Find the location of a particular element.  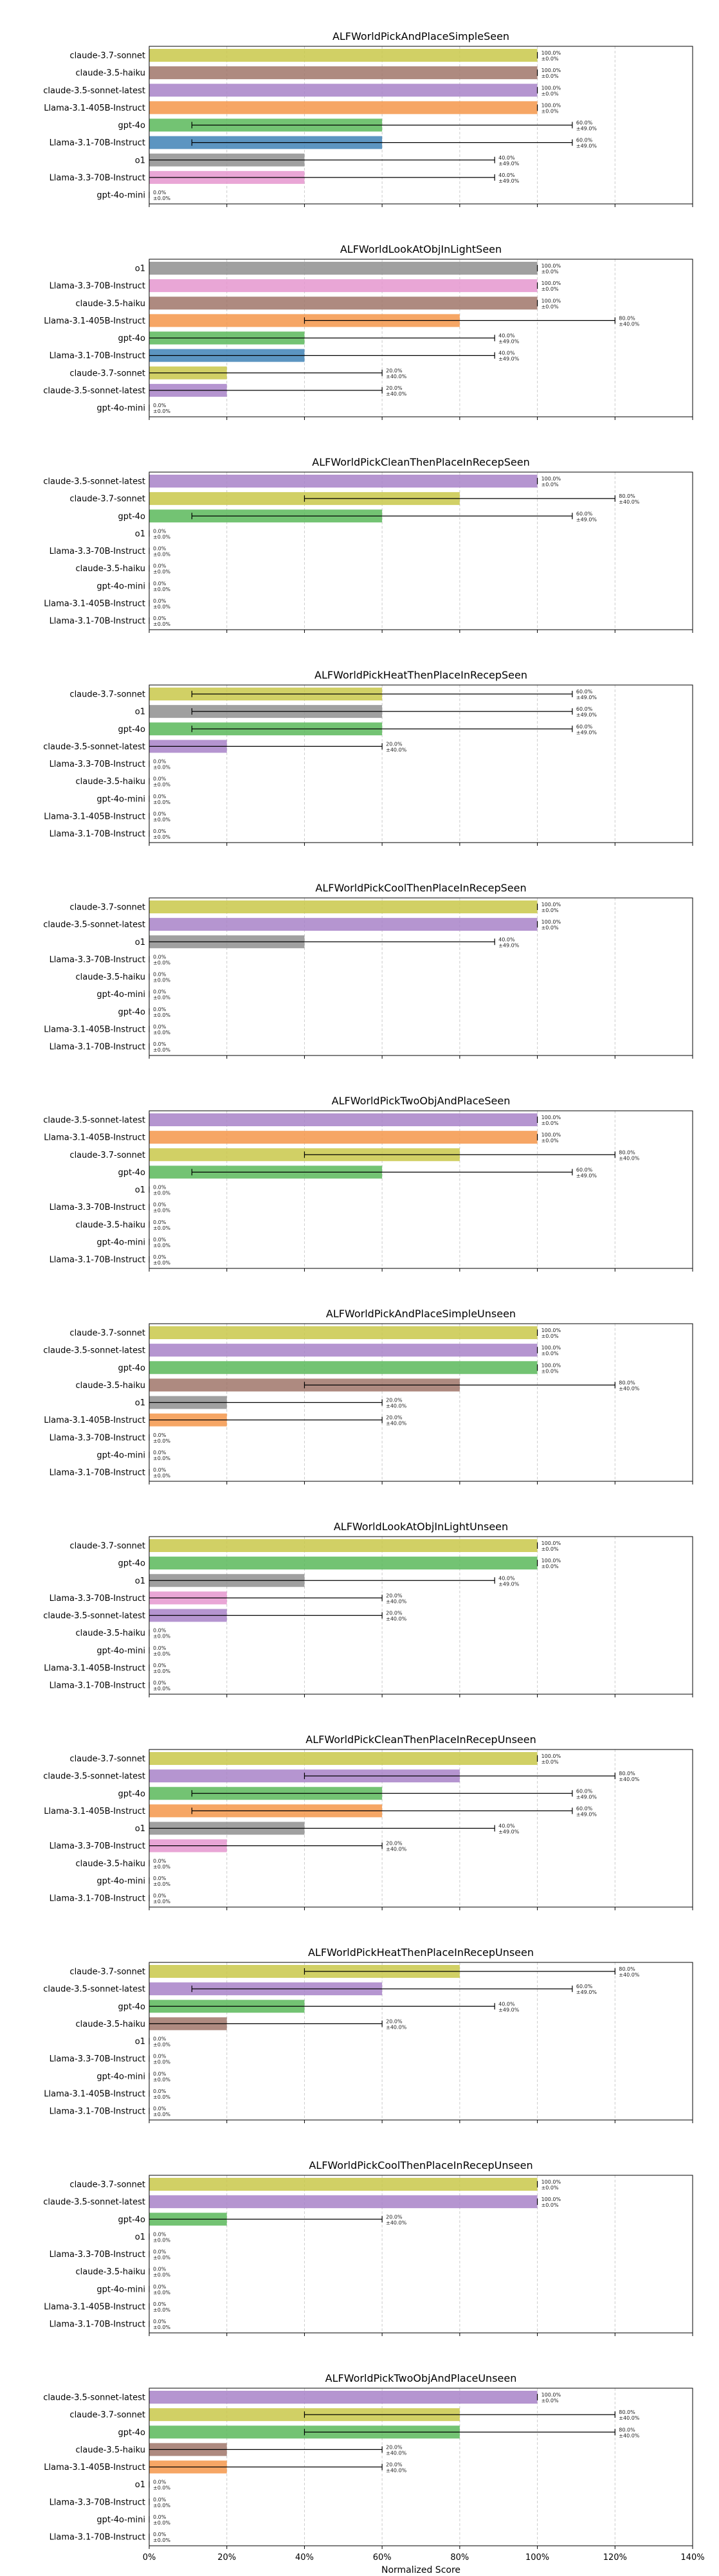

x-tick-label: 100% is located at coordinates (537, 2557).